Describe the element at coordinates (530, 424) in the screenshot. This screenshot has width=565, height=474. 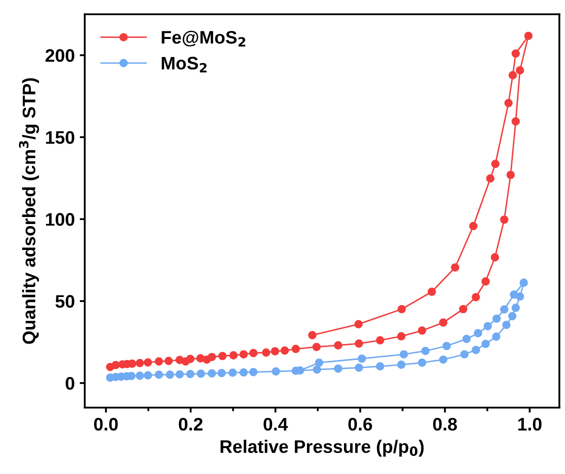
I see `x-tick-label: 1.0` at that location.